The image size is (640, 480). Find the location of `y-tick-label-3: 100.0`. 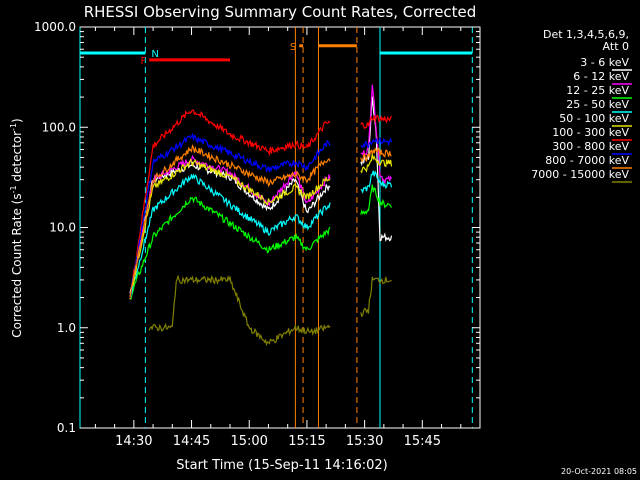

y-tick-label-3: 100.0 is located at coordinates (59, 127).